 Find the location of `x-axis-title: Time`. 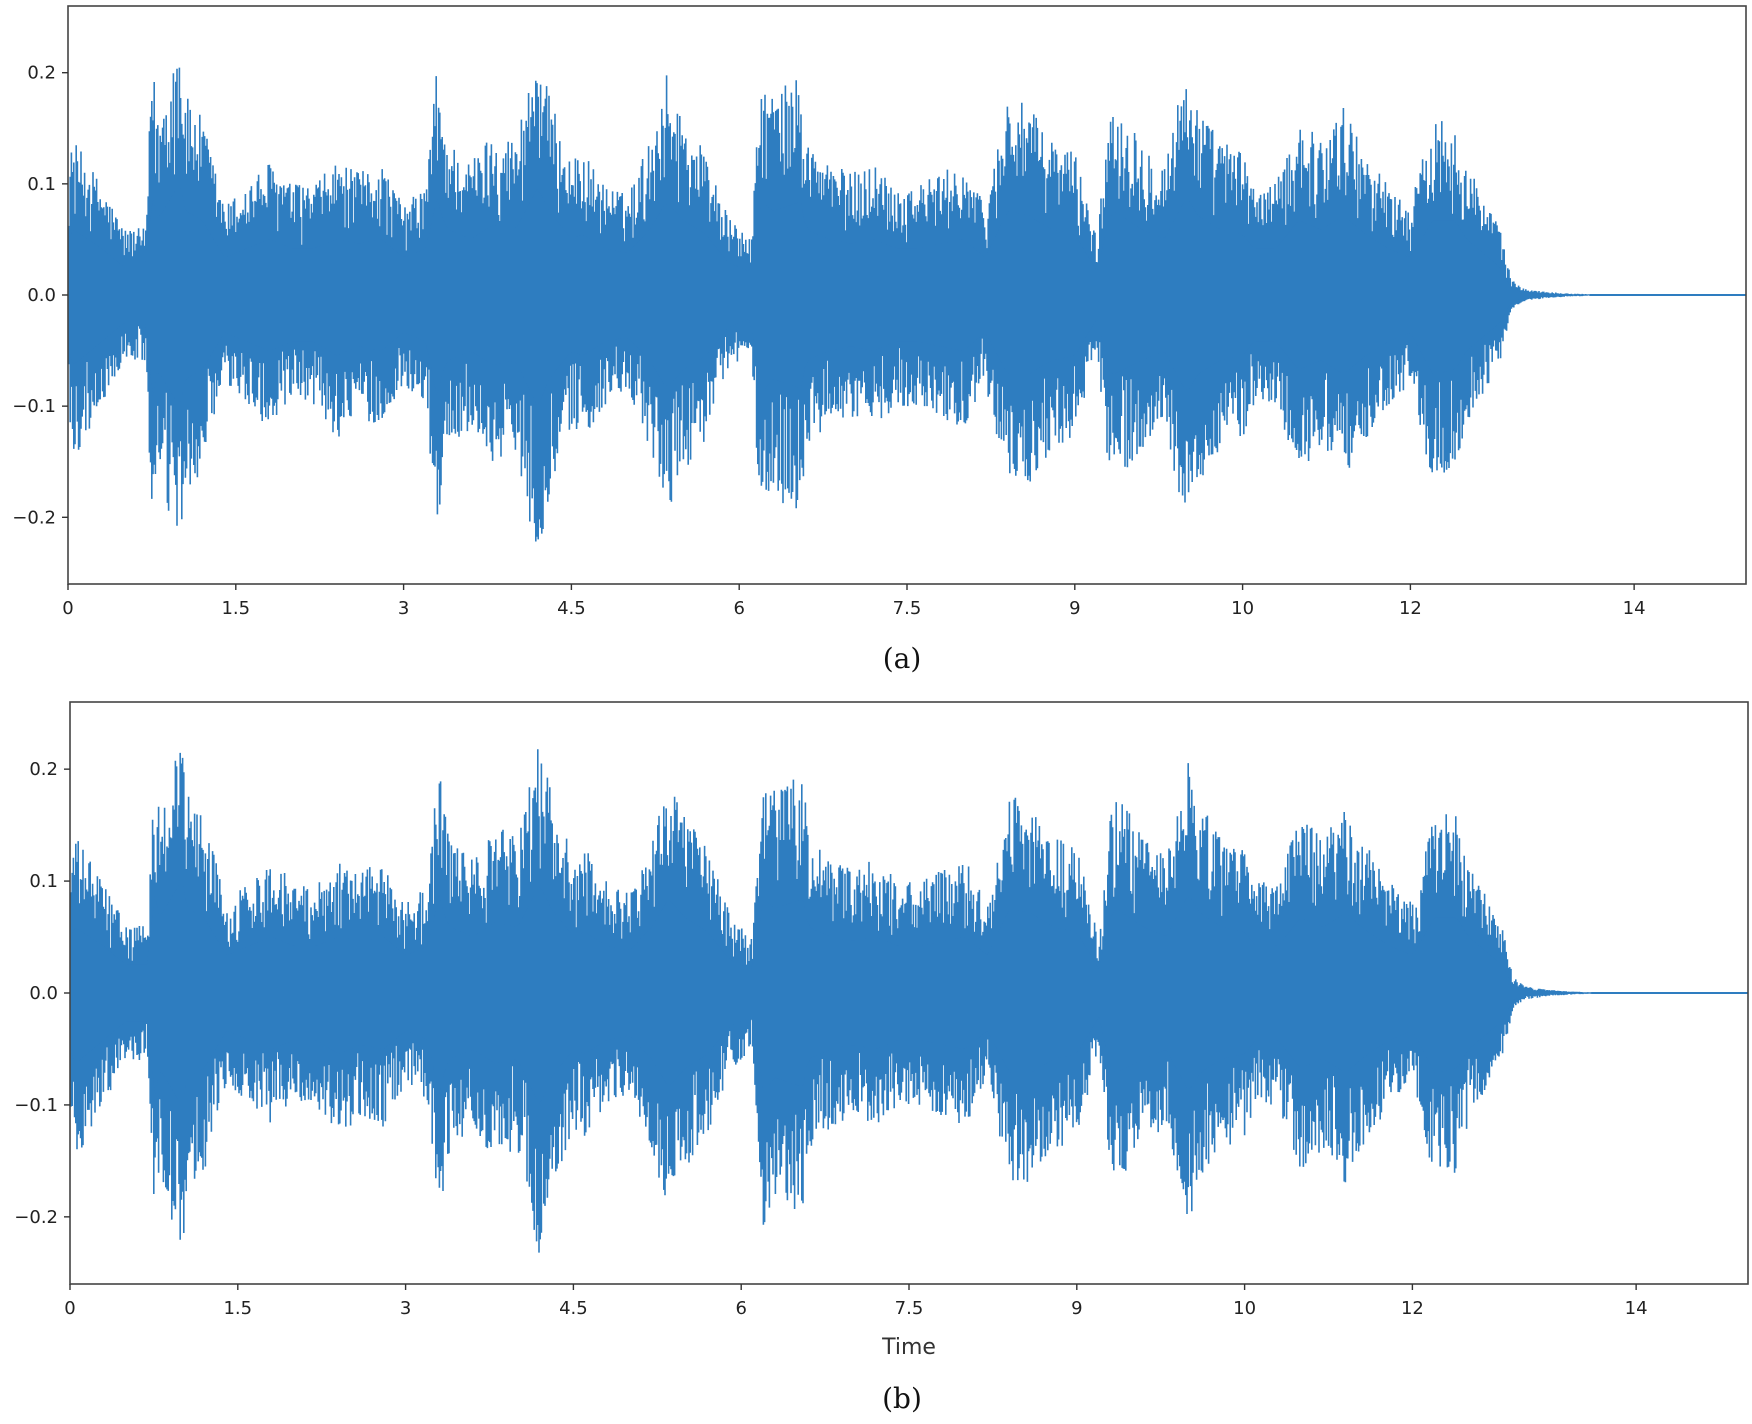

x-axis-title: Time is located at coordinates (908, 1347).